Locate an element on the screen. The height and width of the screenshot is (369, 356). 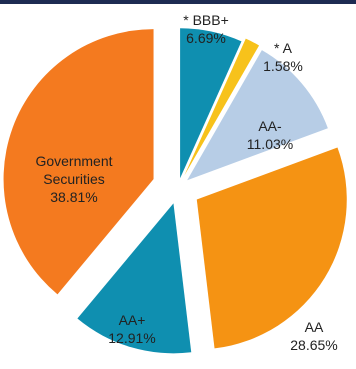
slice-label-bbb-plus-value: 6.69% is located at coordinates (206, 38).